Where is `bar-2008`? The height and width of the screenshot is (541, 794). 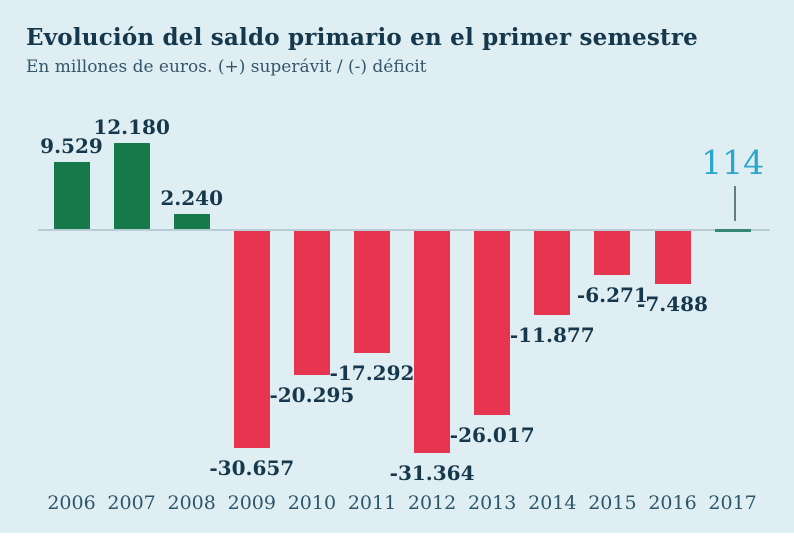 bar-2008 is located at coordinates (191, 221).